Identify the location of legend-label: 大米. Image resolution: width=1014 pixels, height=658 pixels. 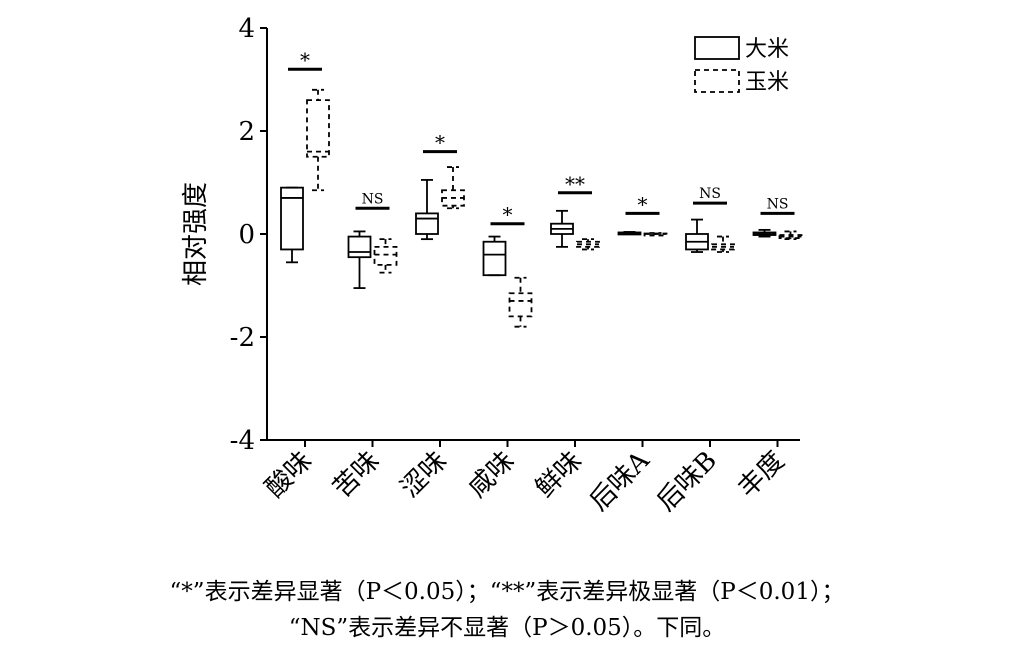
(767, 49).